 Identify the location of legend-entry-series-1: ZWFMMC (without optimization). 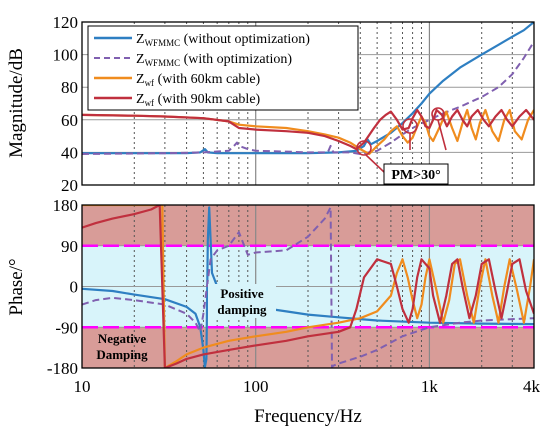
(223, 40).